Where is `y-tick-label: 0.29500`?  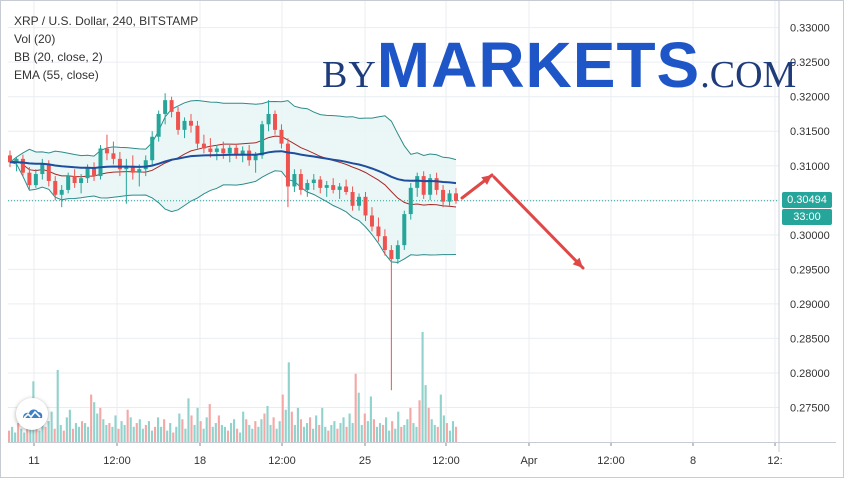
y-tick-label: 0.29500 is located at coordinates (810, 270).